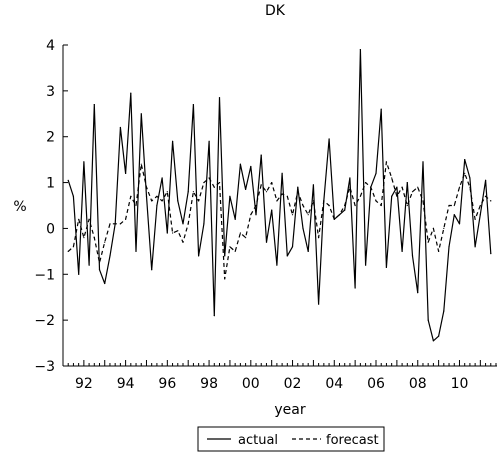  What do you see at coordinates (418, 384) in the screenshot?
I see `x-tick-label: 08` at bounding box center [418, 384].